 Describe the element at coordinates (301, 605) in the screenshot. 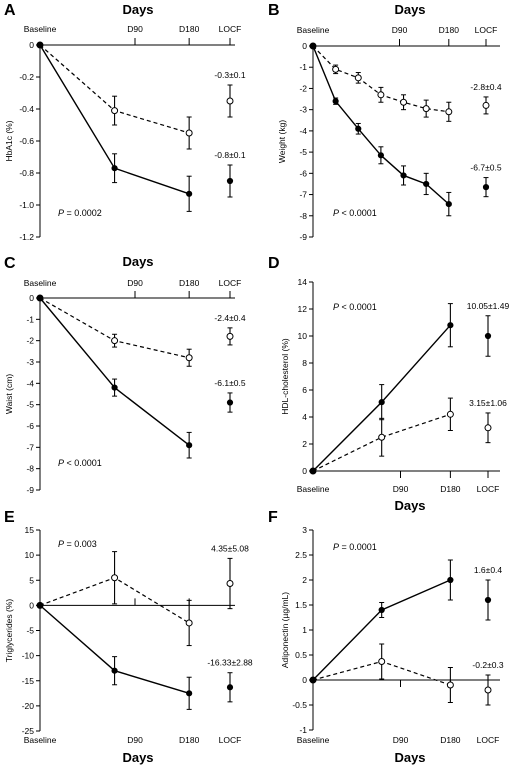

I see `y-tick-label: 1.5` at that location.